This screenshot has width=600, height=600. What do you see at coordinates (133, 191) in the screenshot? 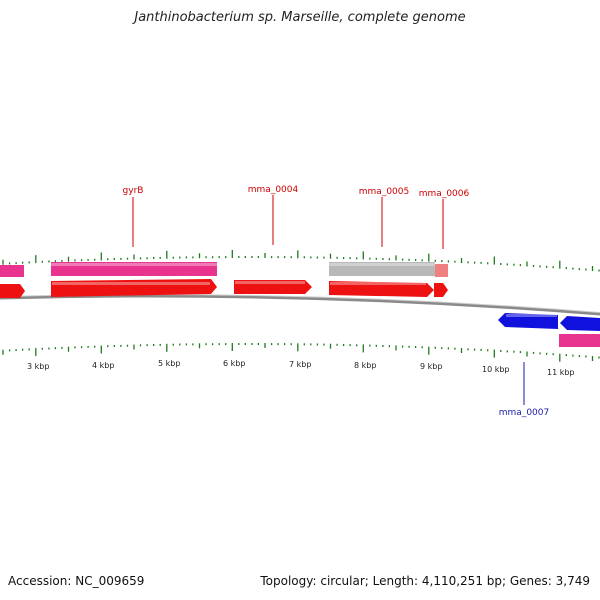
I see `gene-label-gyrb: gyrB` at bounding box center [133, 191].